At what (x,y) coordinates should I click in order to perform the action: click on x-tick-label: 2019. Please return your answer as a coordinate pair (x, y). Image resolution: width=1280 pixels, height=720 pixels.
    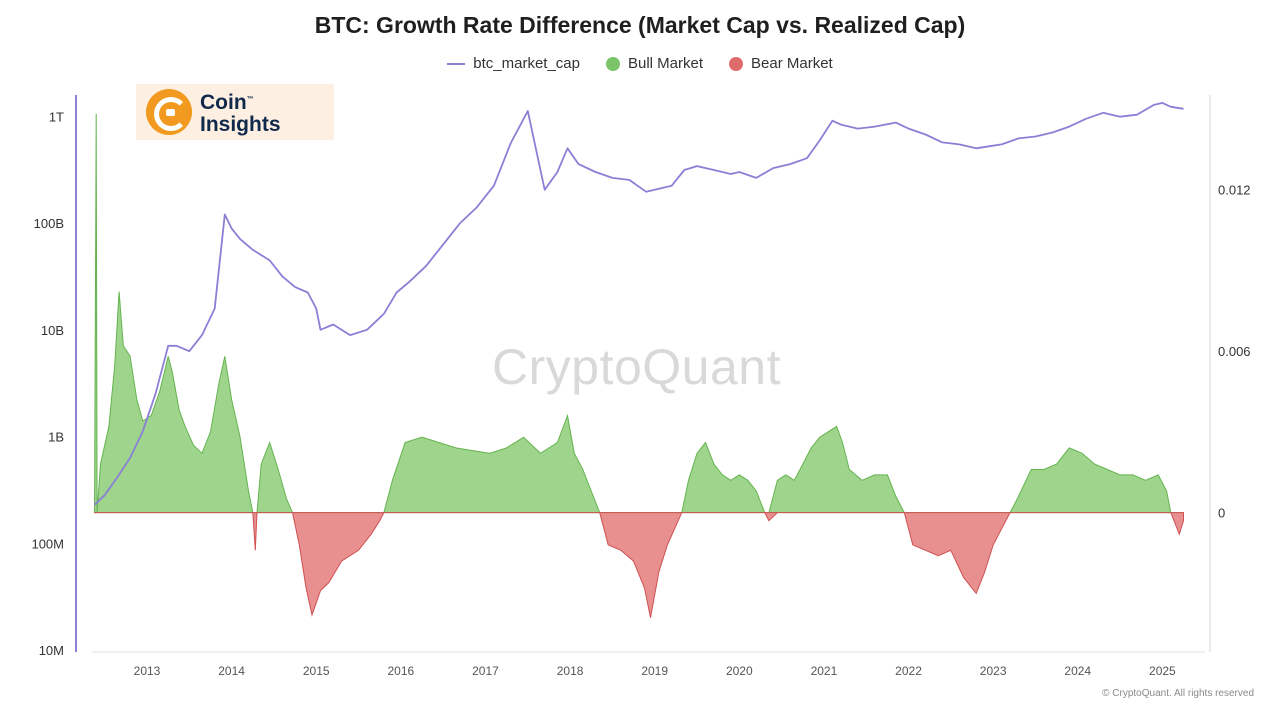
    Looking at the image, I should click on (654, 671).